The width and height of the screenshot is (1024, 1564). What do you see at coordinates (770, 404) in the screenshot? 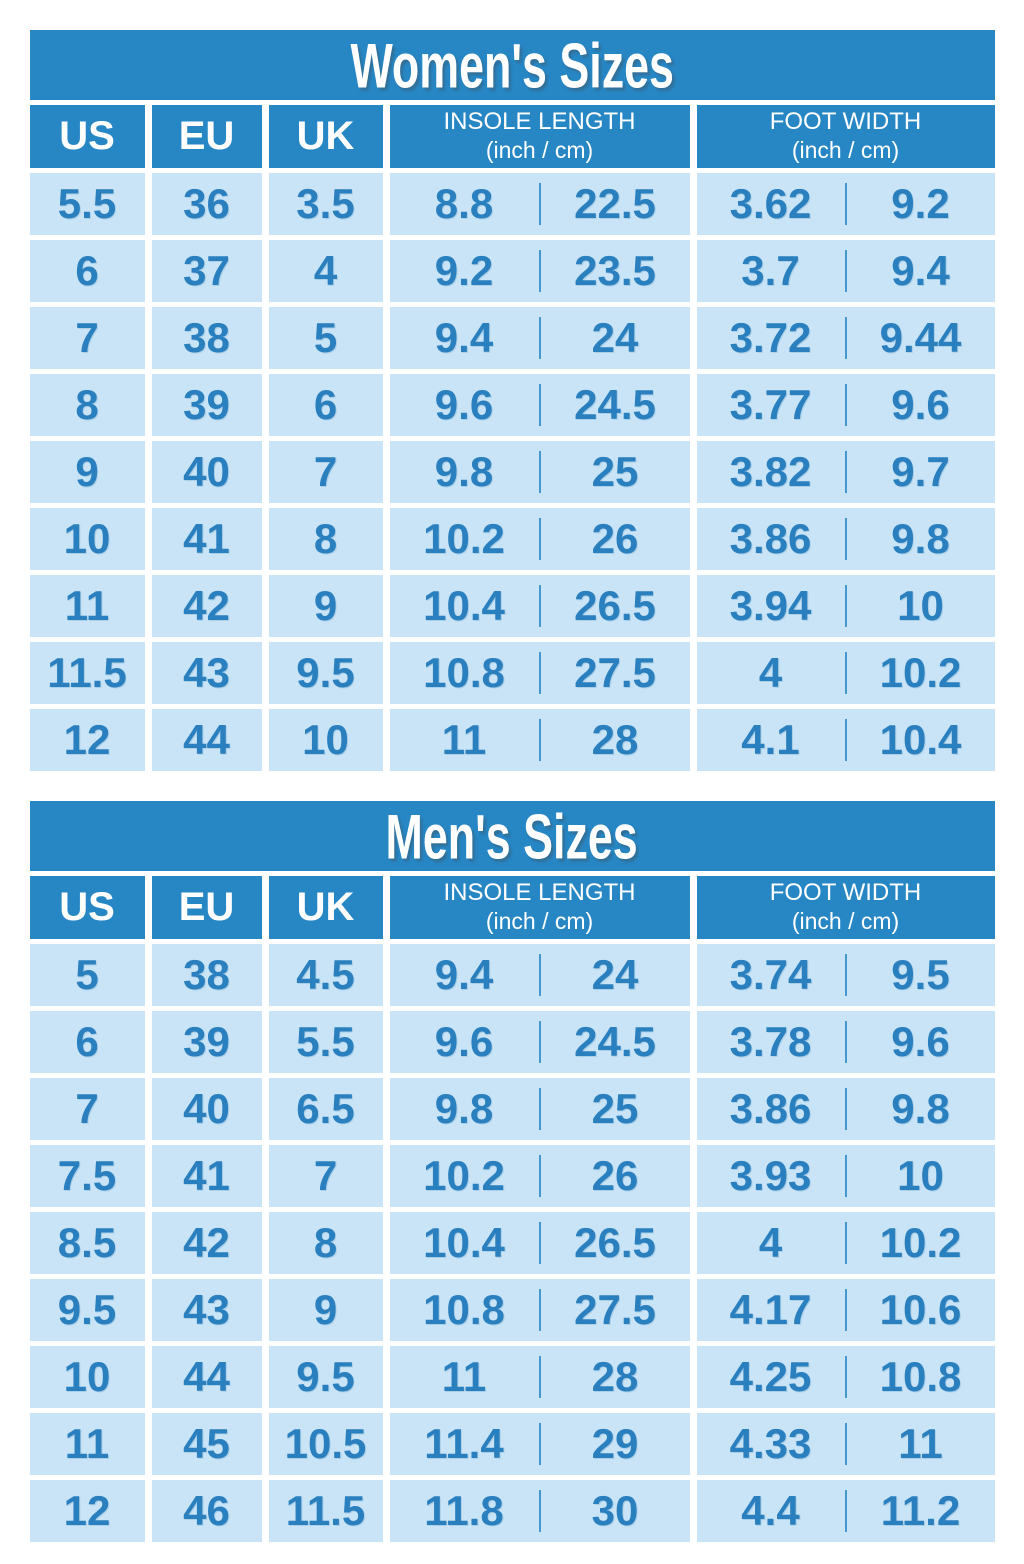
I see `foot-width-inch-value: 3.77` at bounding box center [770, 404].